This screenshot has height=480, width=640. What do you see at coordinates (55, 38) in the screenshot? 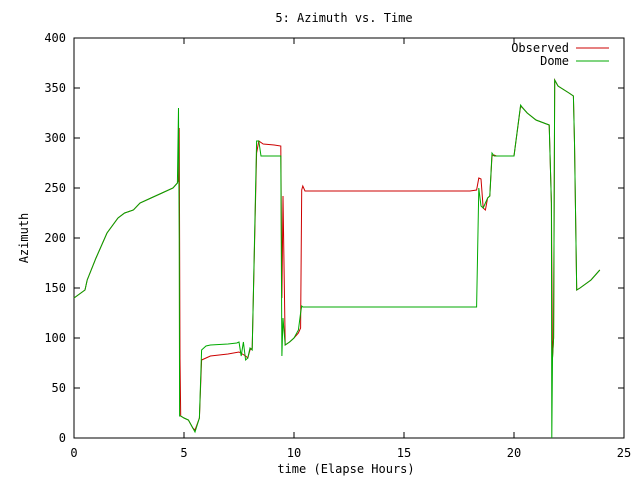
I see `y-tick-label: 400` at bounding box center [55, 38].